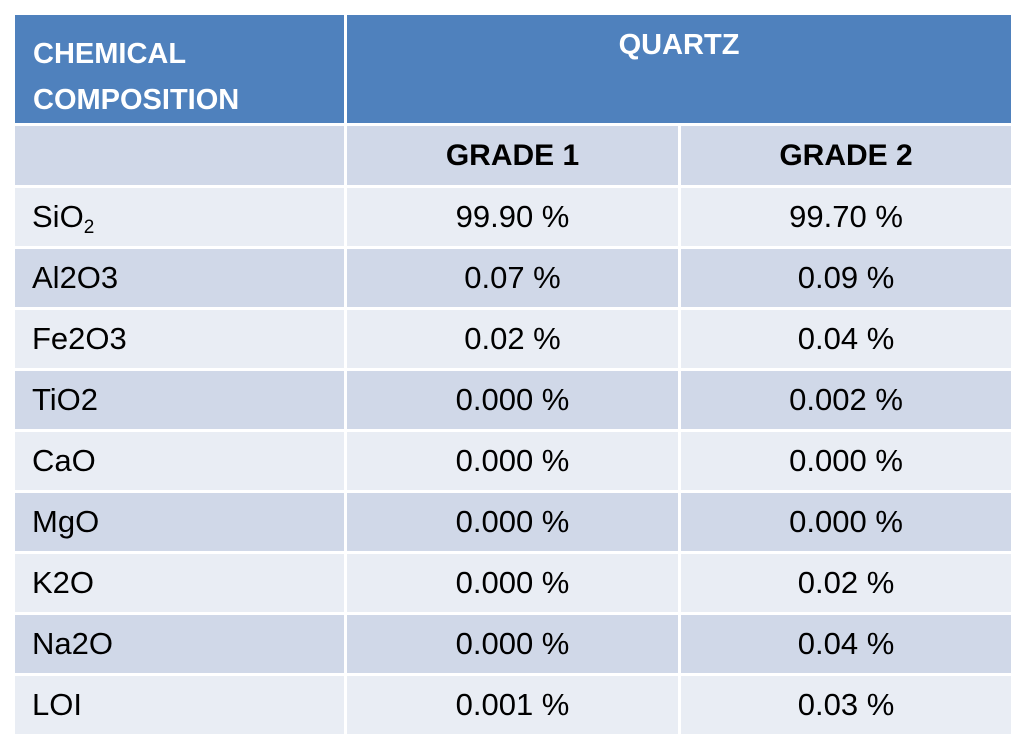 The height and width of the screenshot is (737, 1024). I want to click on compound-formula: Na2O, so click(72, 643).